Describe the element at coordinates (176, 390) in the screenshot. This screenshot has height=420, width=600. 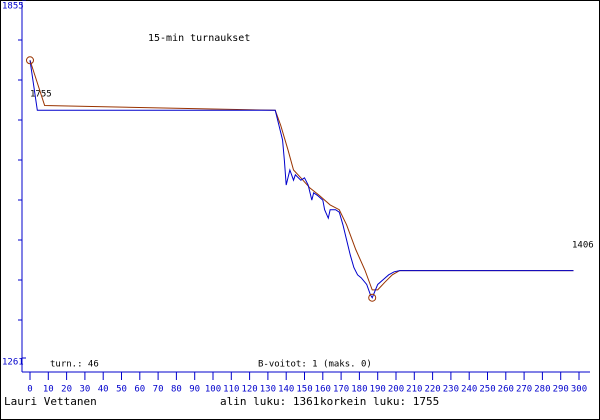
I see `x-tick-label: 80` at that location.